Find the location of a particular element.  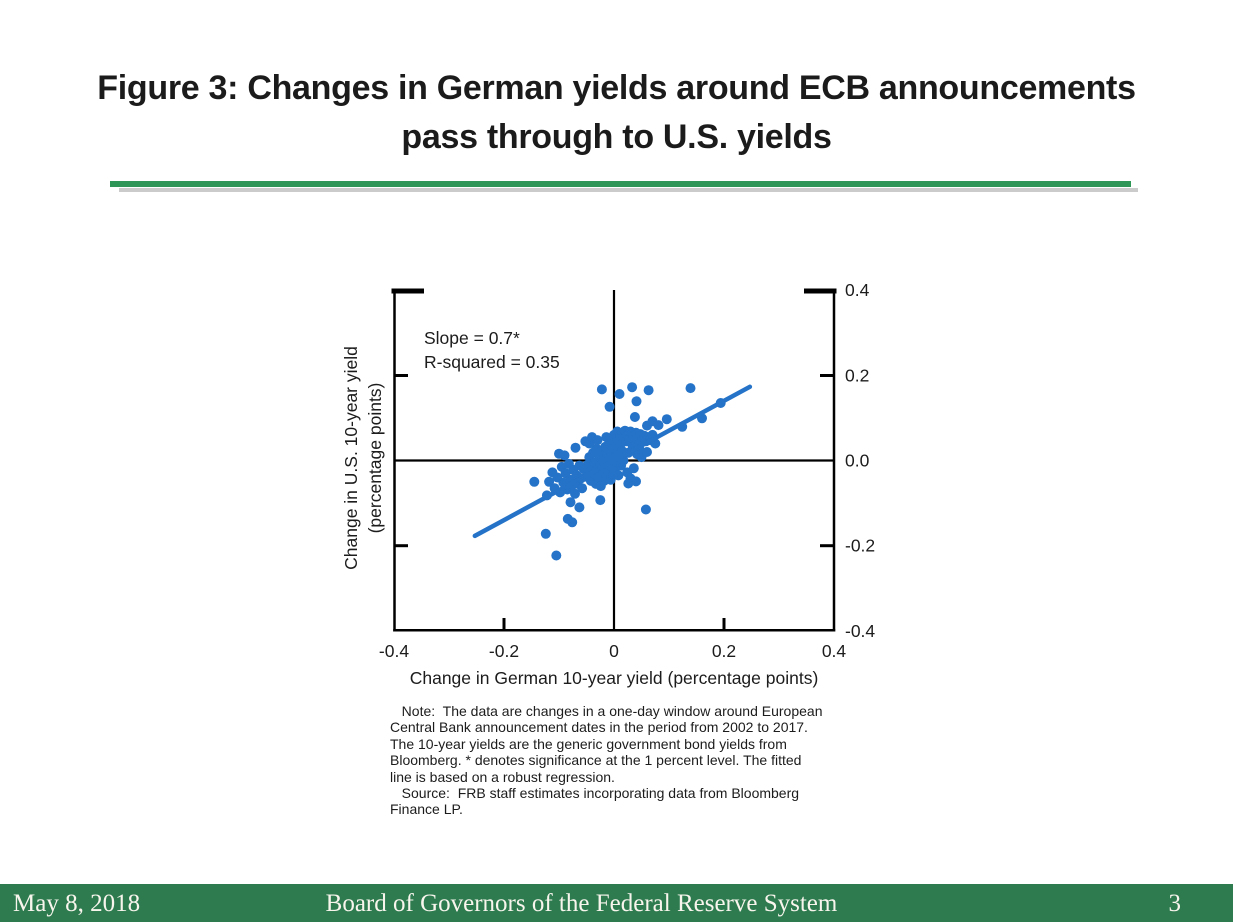

y-axis-title-line1: Change in U.S. 10-year yield is located at coordinates (351, 458).